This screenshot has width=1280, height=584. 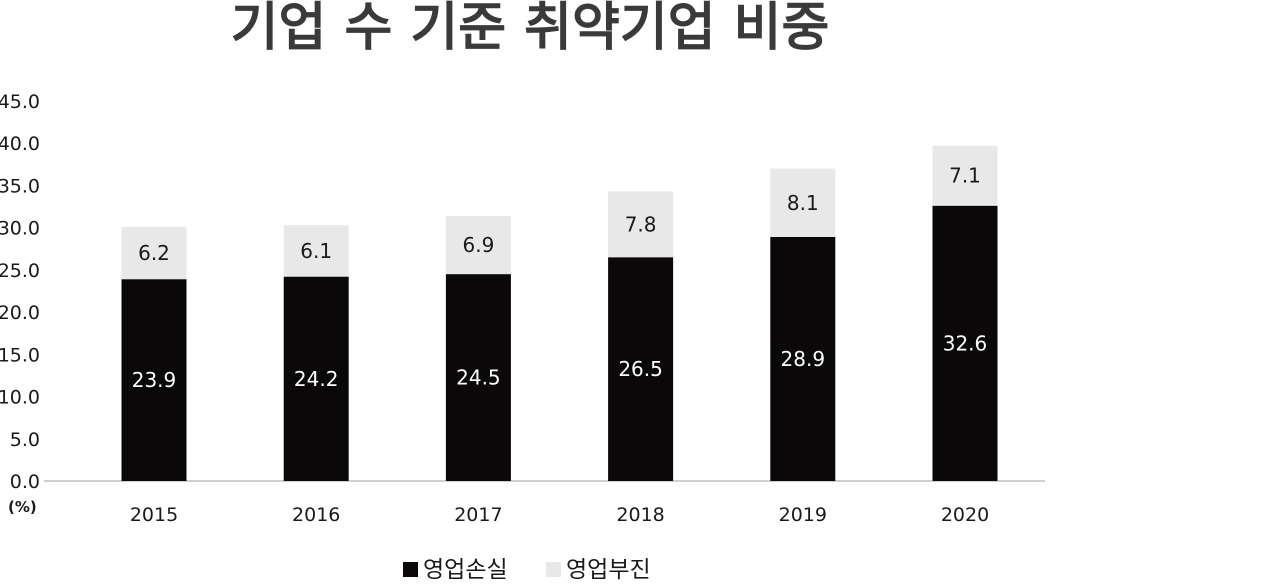 I want to click on y-tick-label: 25.0, so click(x=20, y=271).